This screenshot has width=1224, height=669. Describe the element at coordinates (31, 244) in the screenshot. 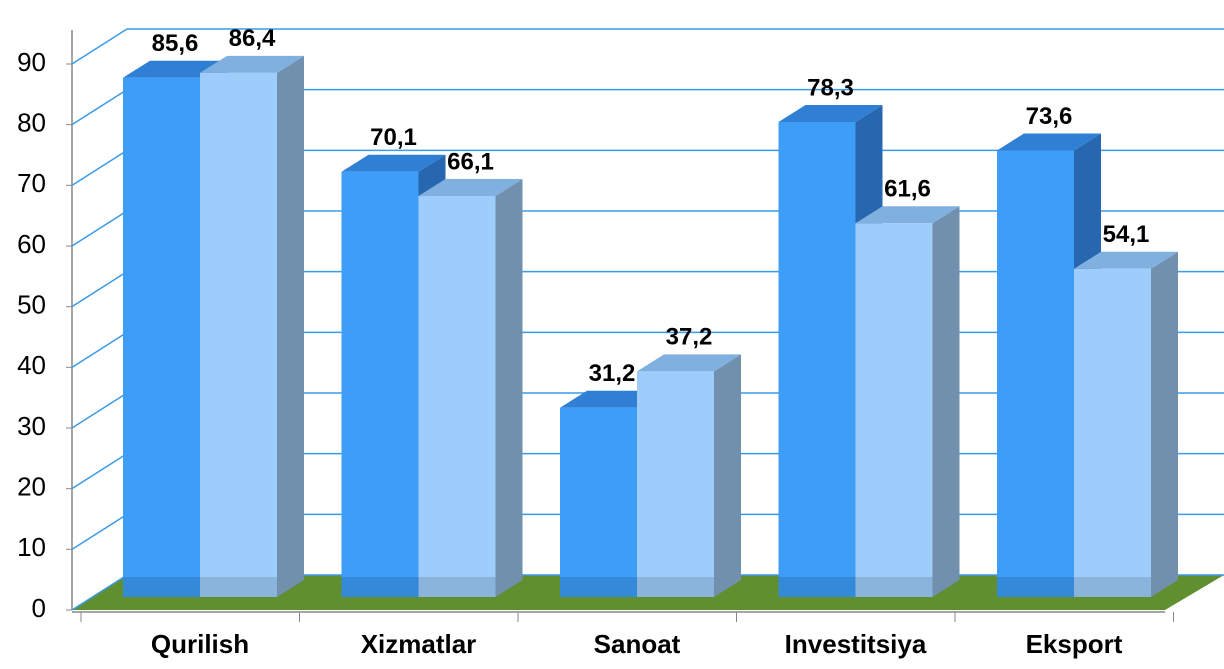

I see `y-tick-label: 60` at that location.